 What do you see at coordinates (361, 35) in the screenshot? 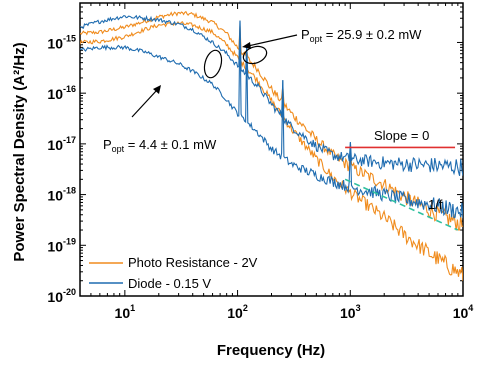
I see `annotation-popt-high: Popt = 25.9 ± 0.2 mW` at bounding box center [361, 35].